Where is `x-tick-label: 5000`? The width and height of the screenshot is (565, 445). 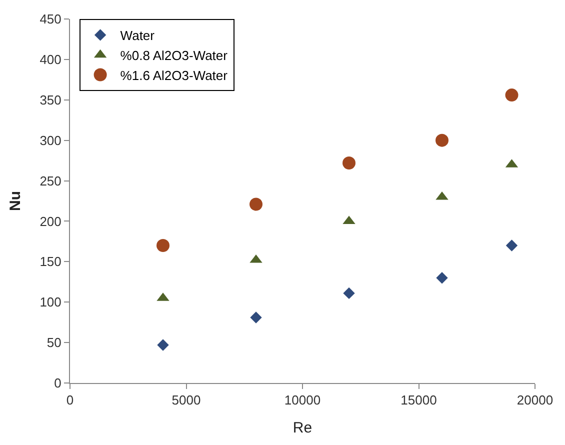
x-tick-label: 5000 is located at coordinates (186, 400).